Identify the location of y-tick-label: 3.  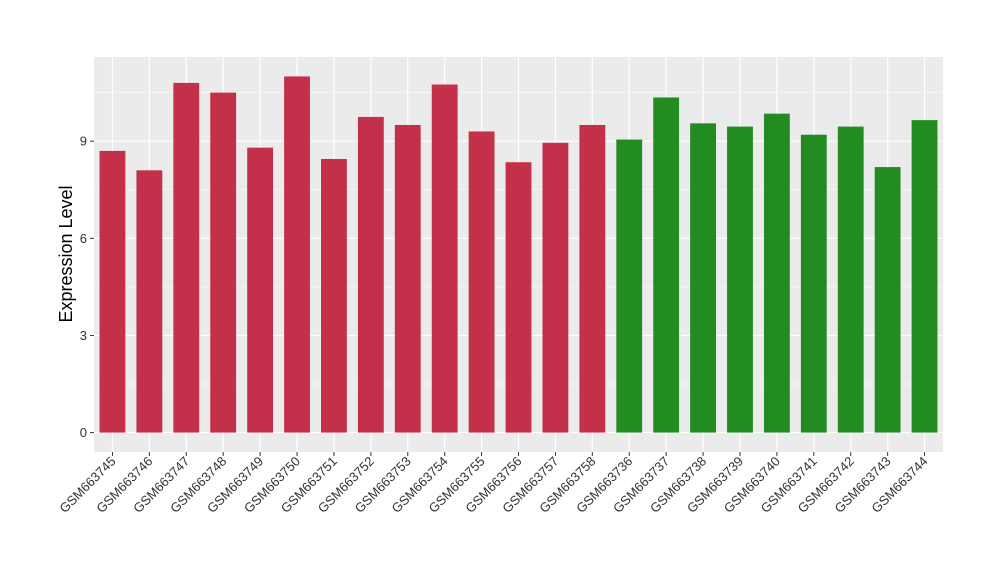
(83, 335).